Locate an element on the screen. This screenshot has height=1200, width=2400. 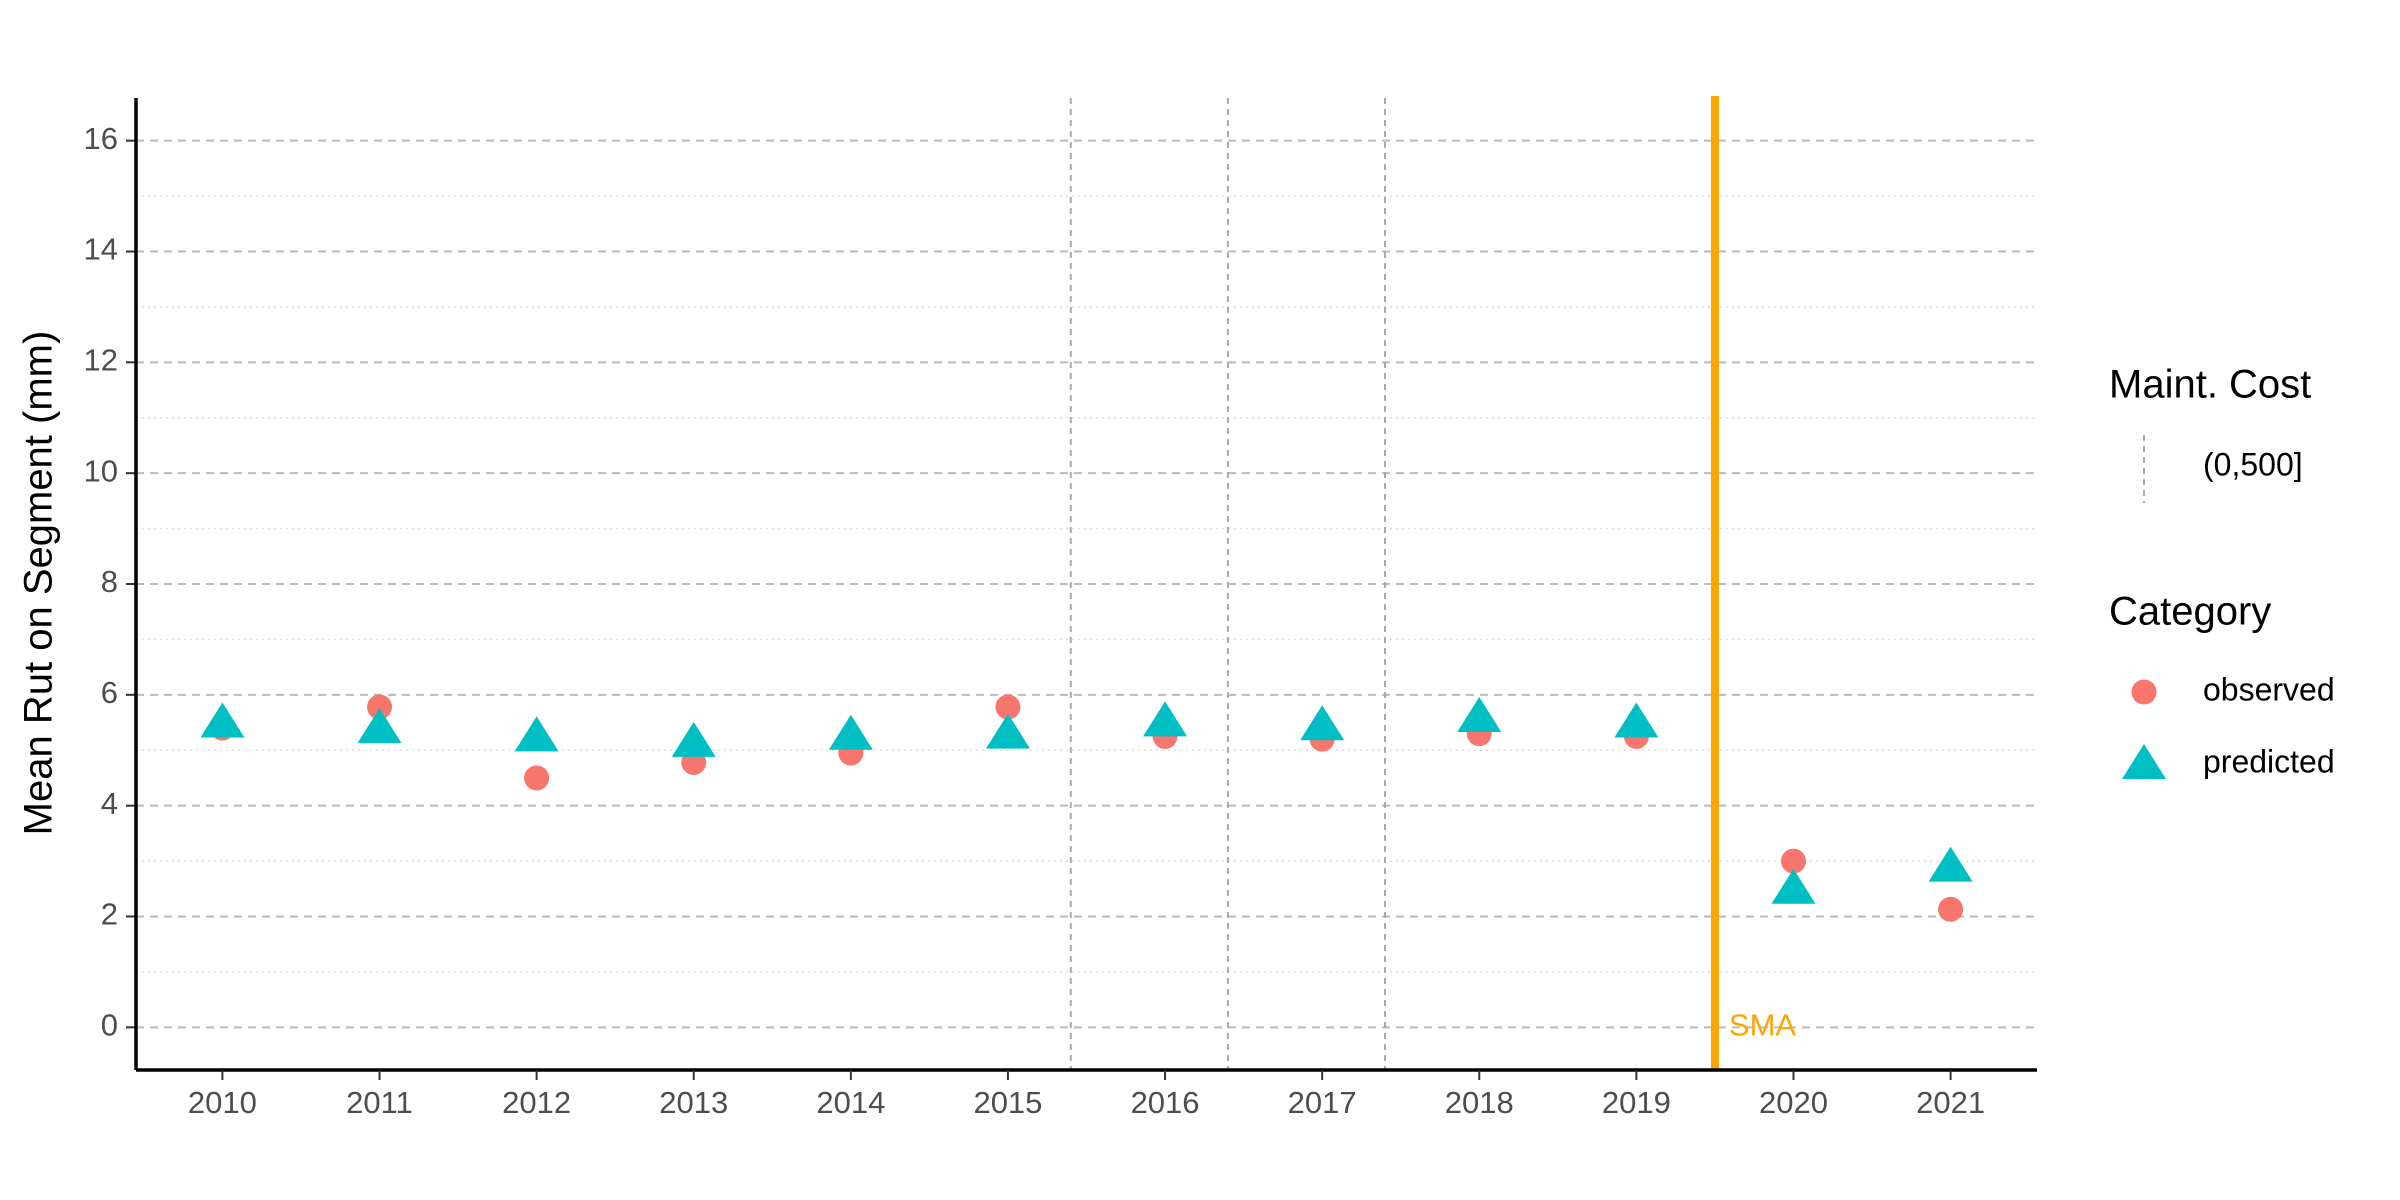
x-tick-label: 2016 is located at coordinates (1165, 1102).